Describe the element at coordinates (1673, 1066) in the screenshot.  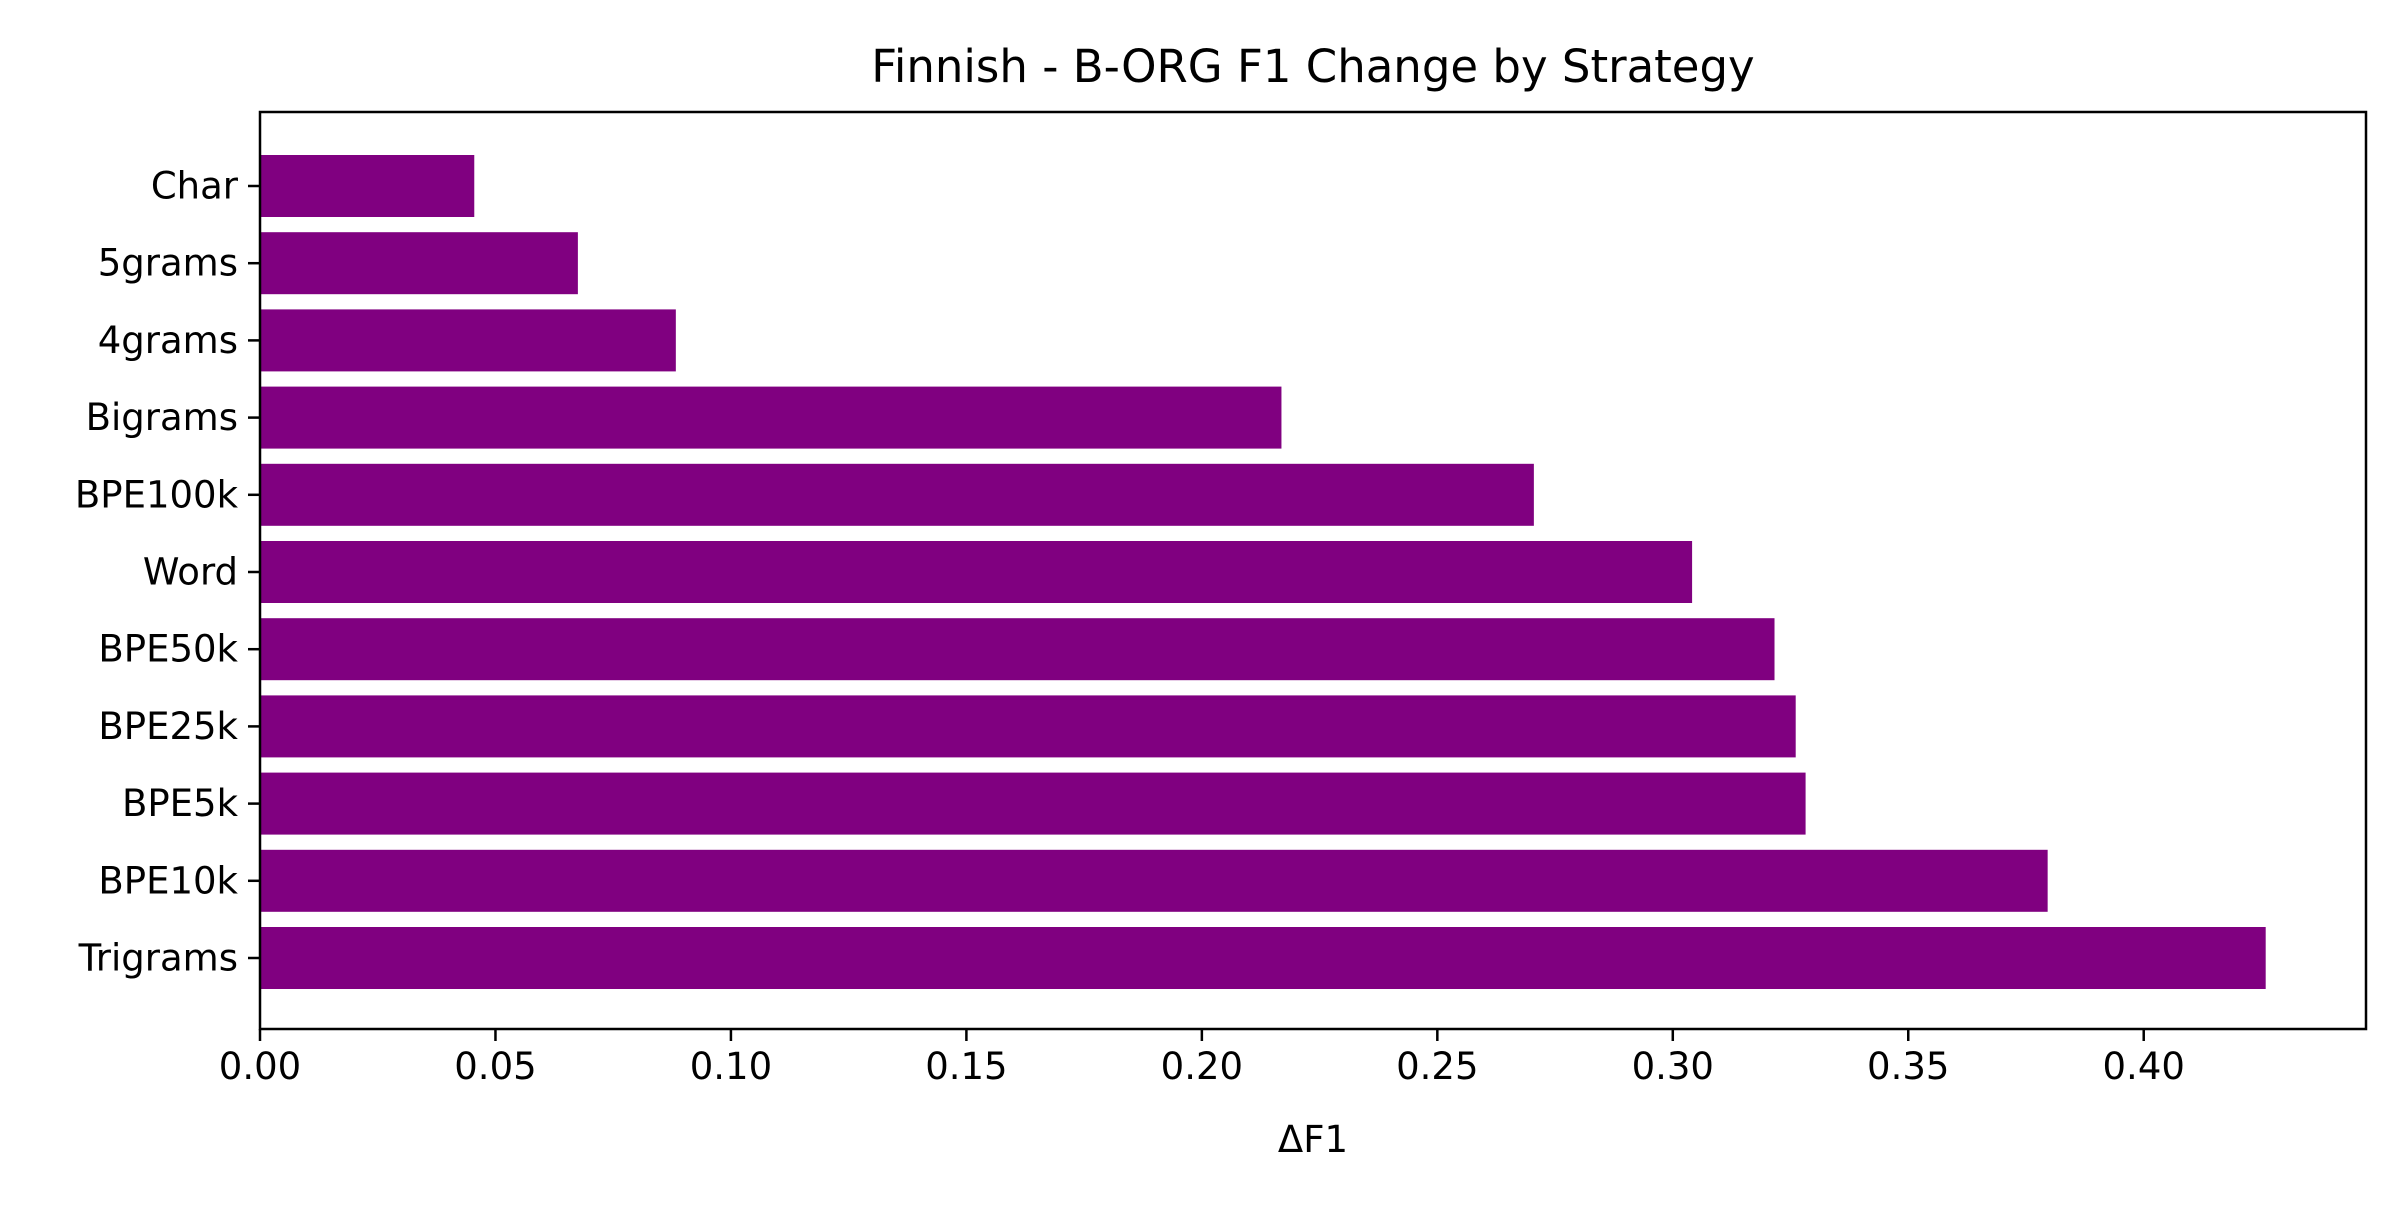
I see `x-tick-label: 0.30` at that location.